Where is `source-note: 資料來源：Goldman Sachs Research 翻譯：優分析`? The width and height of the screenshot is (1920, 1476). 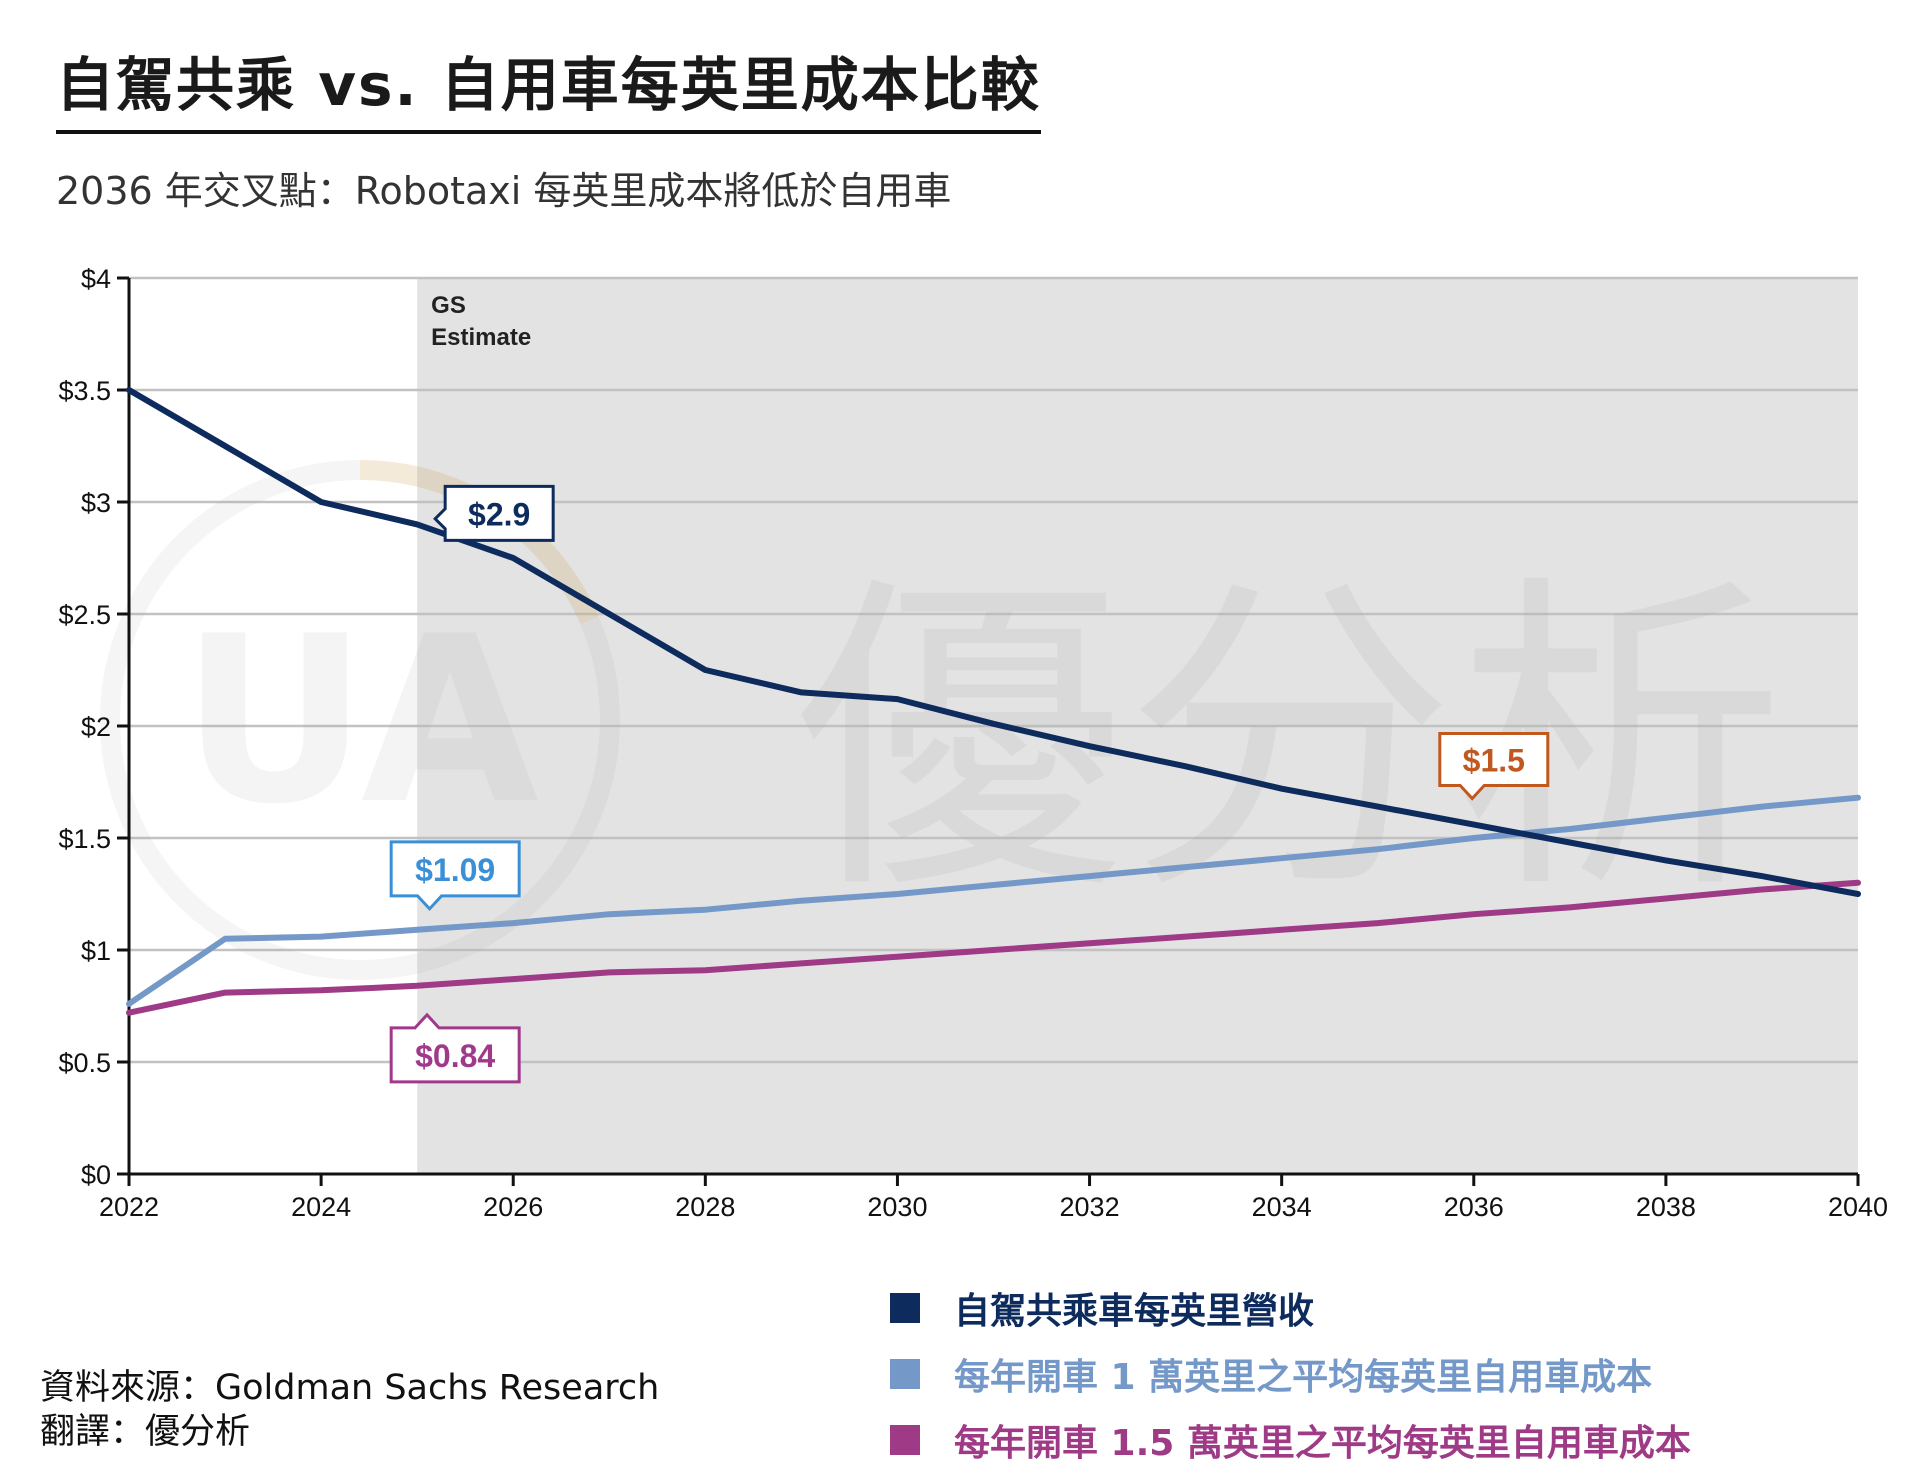 source-note: 資料來源：Goldman Sachs Research 翻譯：優分析 is located at coordinates (349, 1410).